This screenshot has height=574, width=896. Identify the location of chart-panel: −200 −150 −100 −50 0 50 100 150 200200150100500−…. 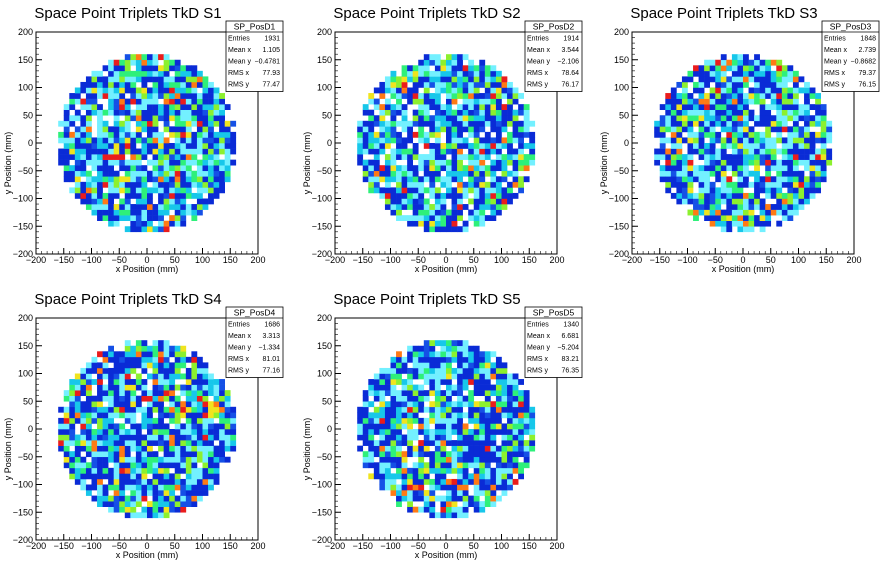
(442, 139).